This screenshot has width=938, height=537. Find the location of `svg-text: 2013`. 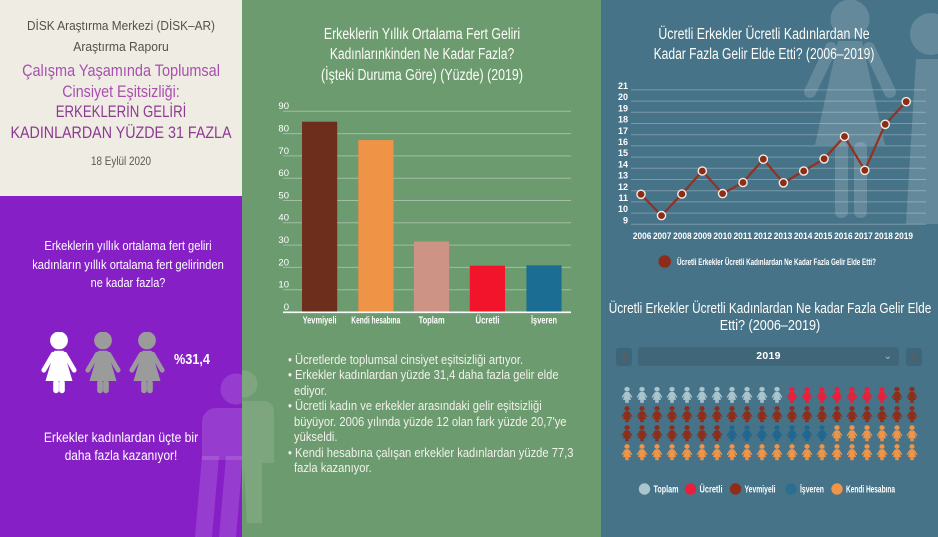

svg-text: 2013 is located at coordinates (783, 236).